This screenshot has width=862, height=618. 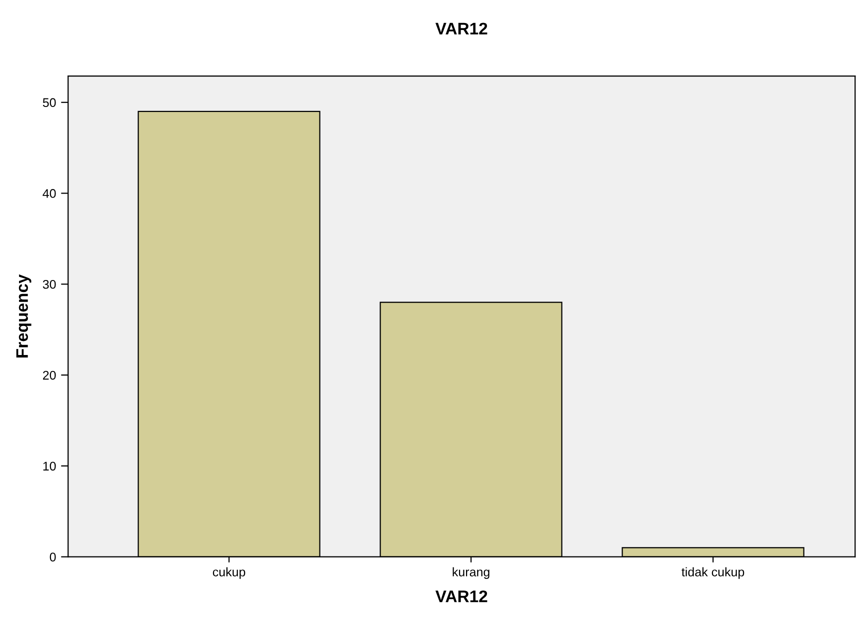 I want to click on y-tick-label: 30, so click(x=49, y=284).